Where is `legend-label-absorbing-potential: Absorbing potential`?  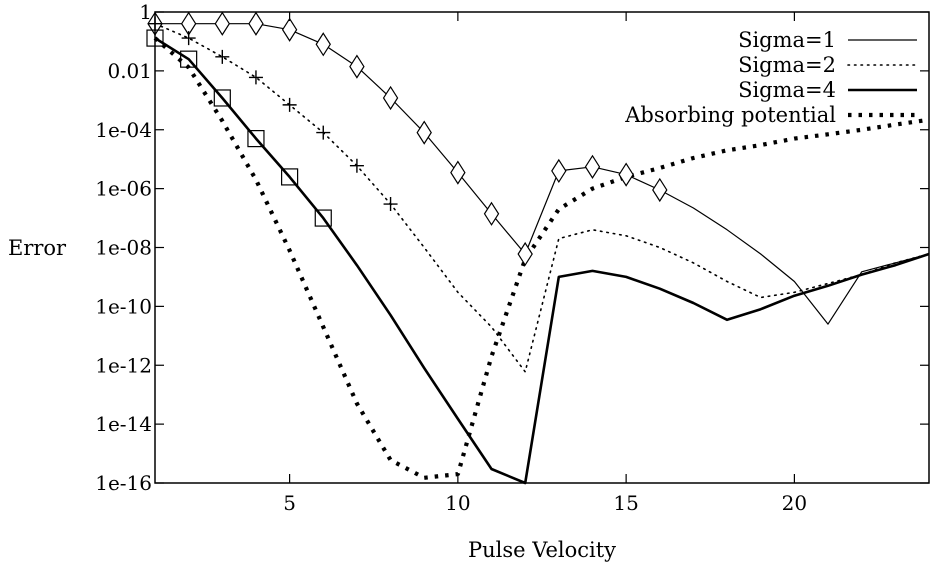 legend-label-absorbing-potential: Absorbing potential is located at coordinates (730, 115).